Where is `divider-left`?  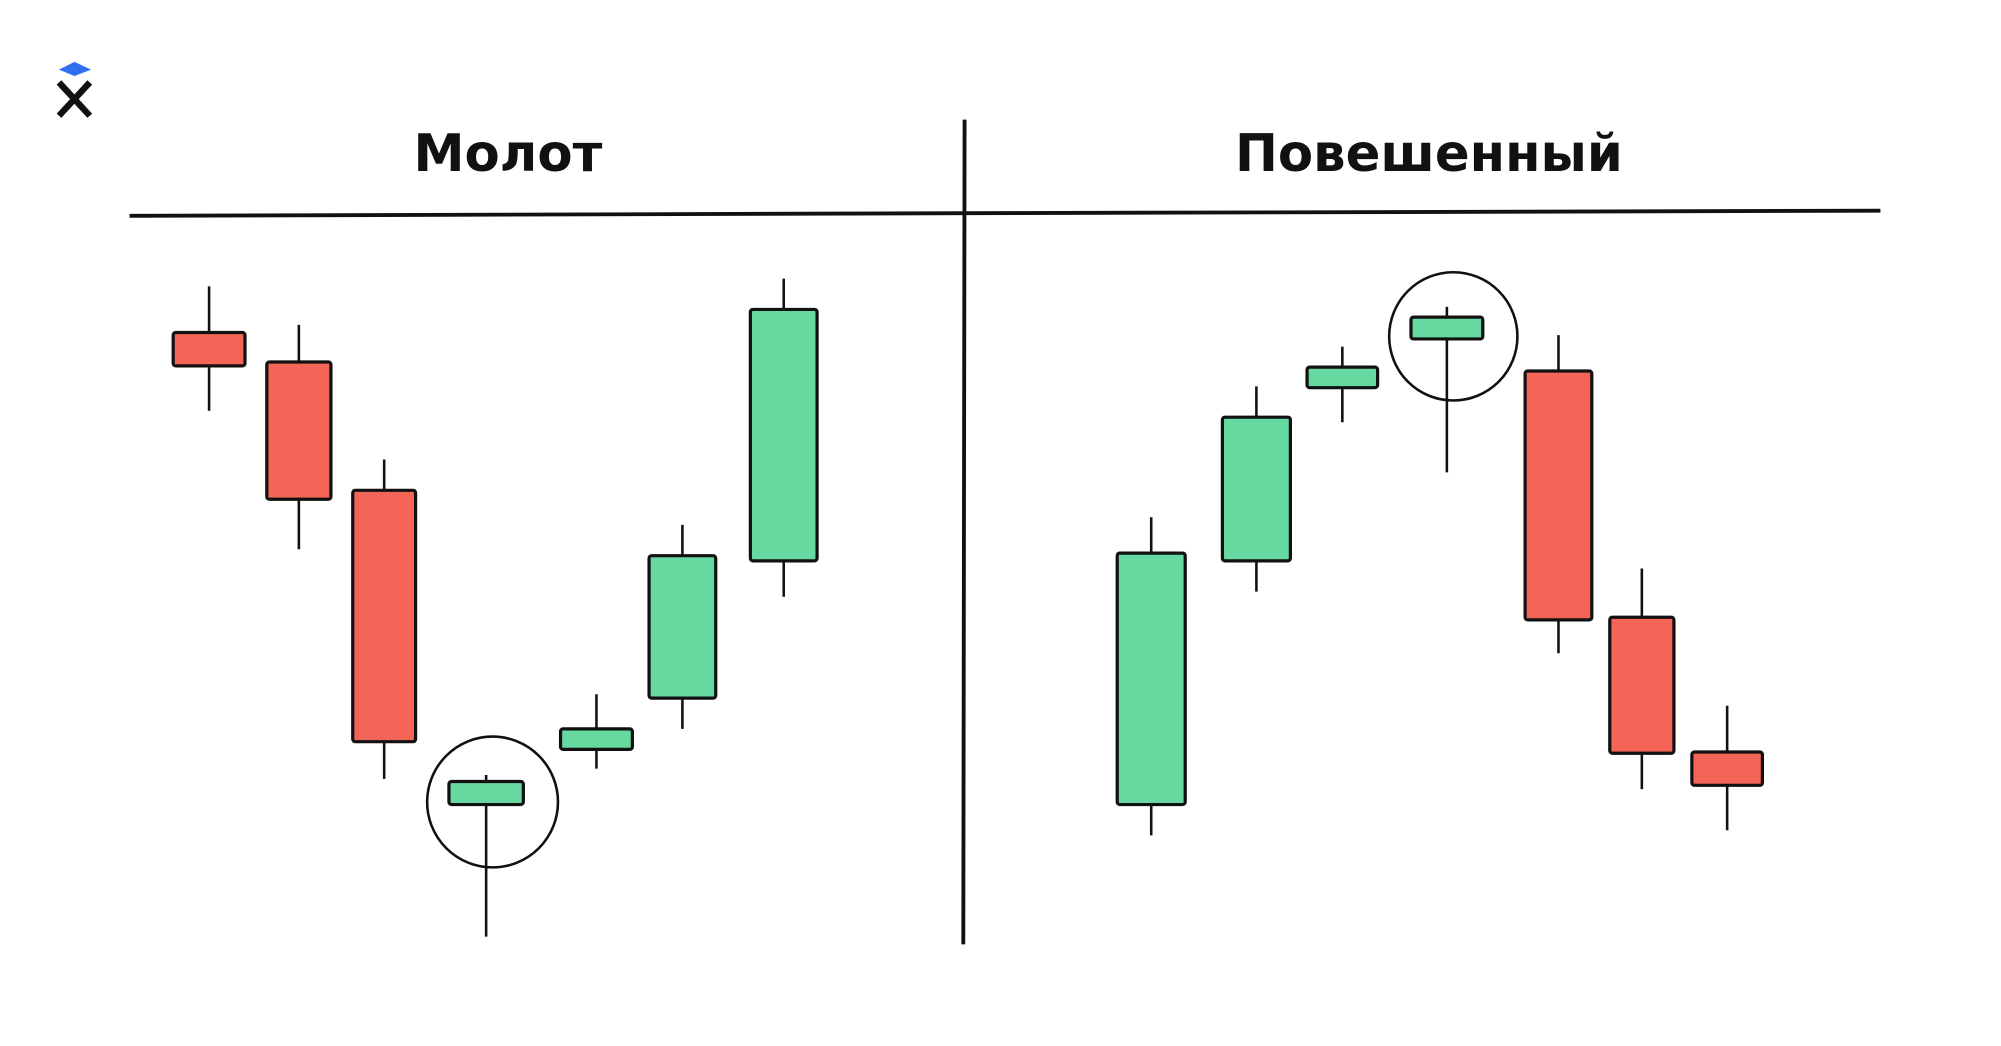 divider-left is located at coordinates (547, 214).